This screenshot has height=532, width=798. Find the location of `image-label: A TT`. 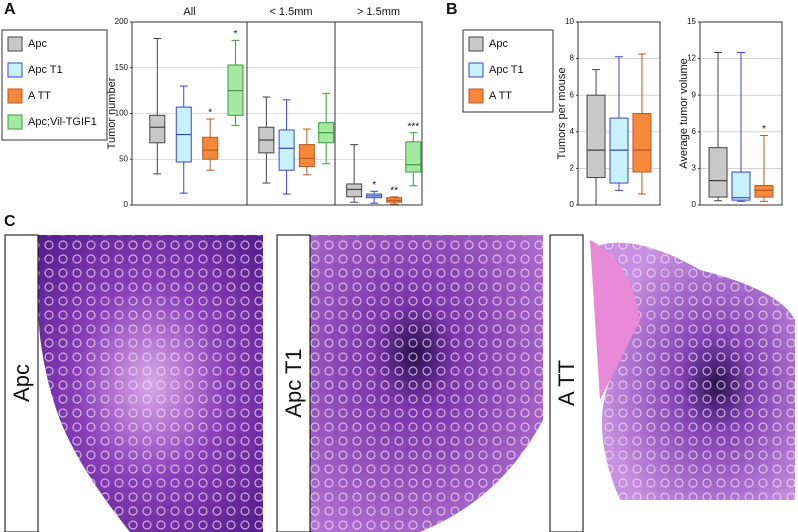

image-label: A TT is located at coordinates (566, 383).